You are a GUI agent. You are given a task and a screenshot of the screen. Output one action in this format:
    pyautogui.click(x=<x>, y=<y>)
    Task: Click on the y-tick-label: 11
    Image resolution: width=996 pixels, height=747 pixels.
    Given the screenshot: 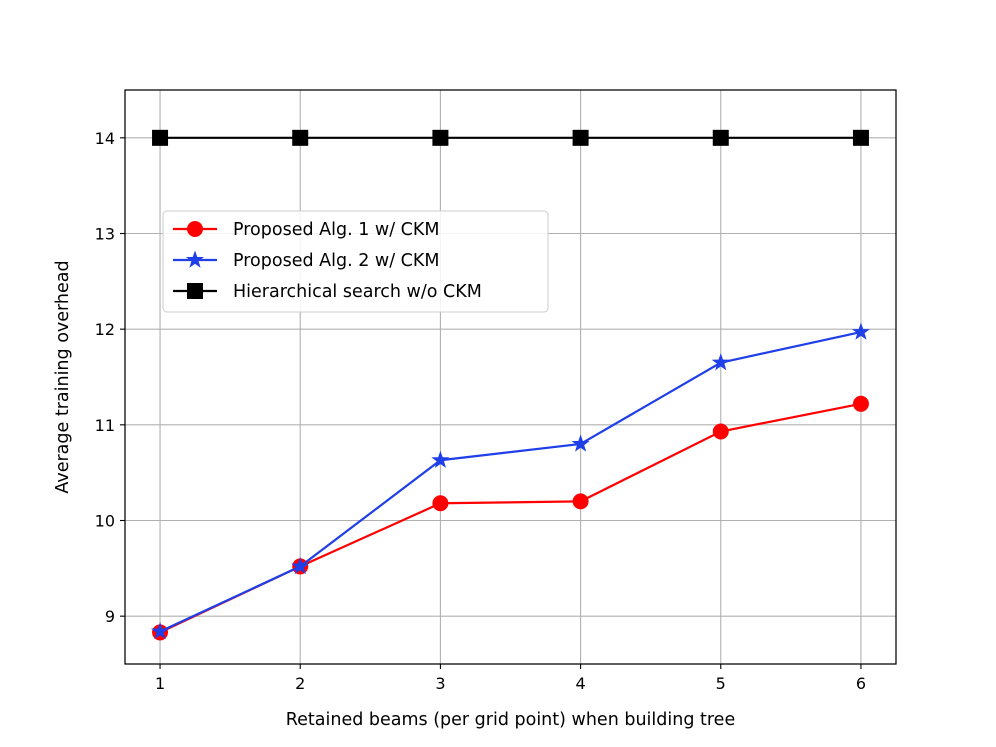 What is the action you would take?
    pyautogui.click(x=105, y=425)
    